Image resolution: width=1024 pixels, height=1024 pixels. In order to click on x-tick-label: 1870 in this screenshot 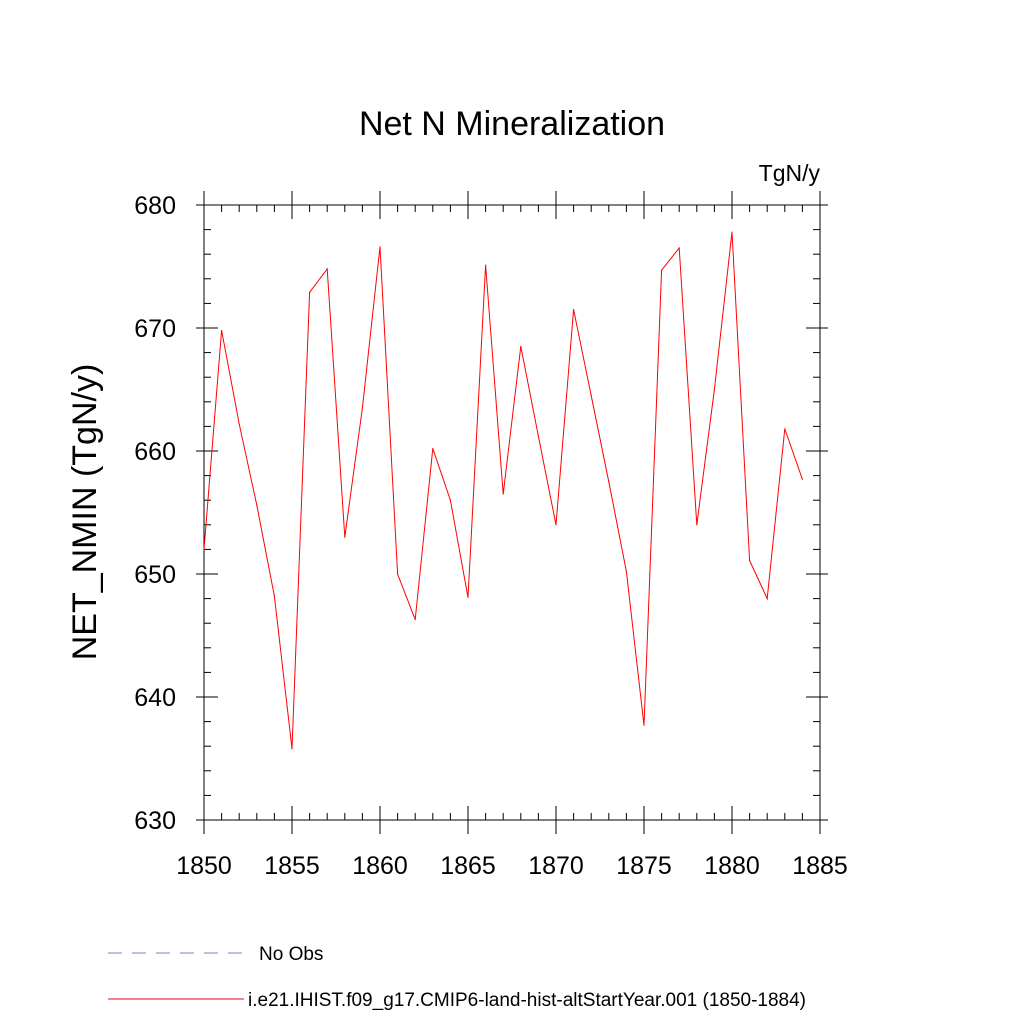, I will do `click(556, 866)`.